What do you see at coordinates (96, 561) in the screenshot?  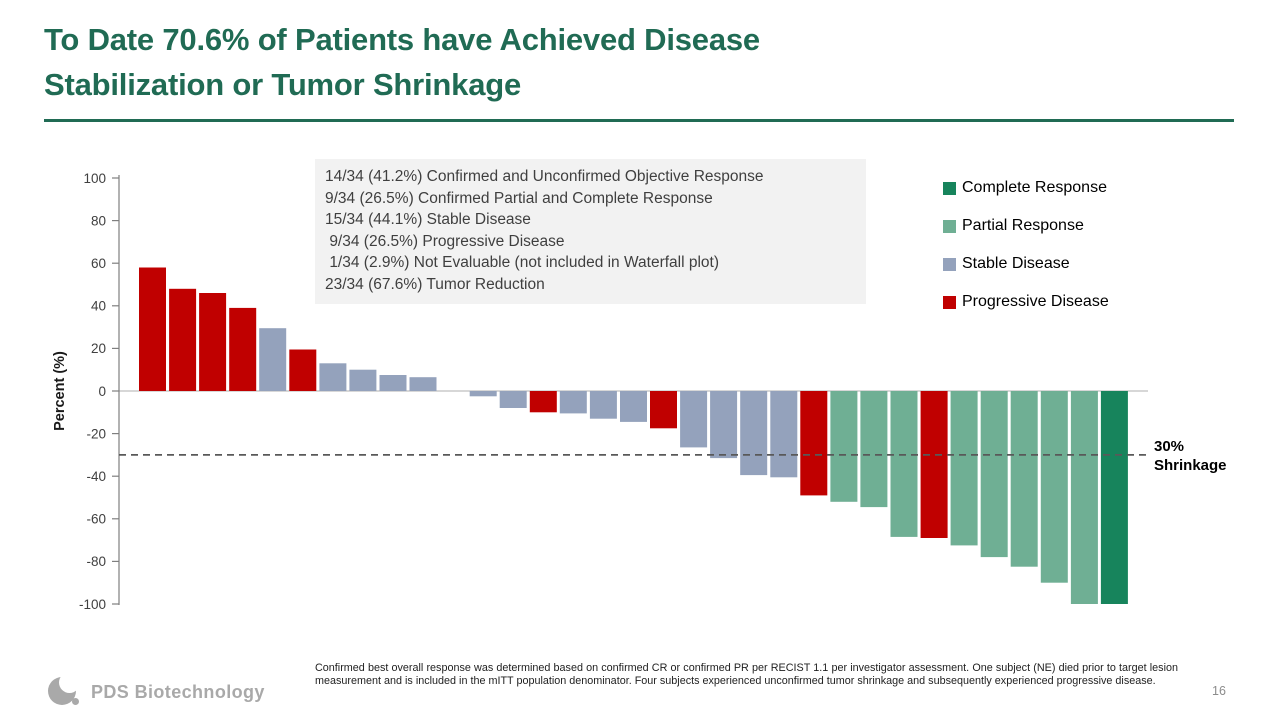 I see `y-axis-tick-label: -80` at bounding box center [96, 561].